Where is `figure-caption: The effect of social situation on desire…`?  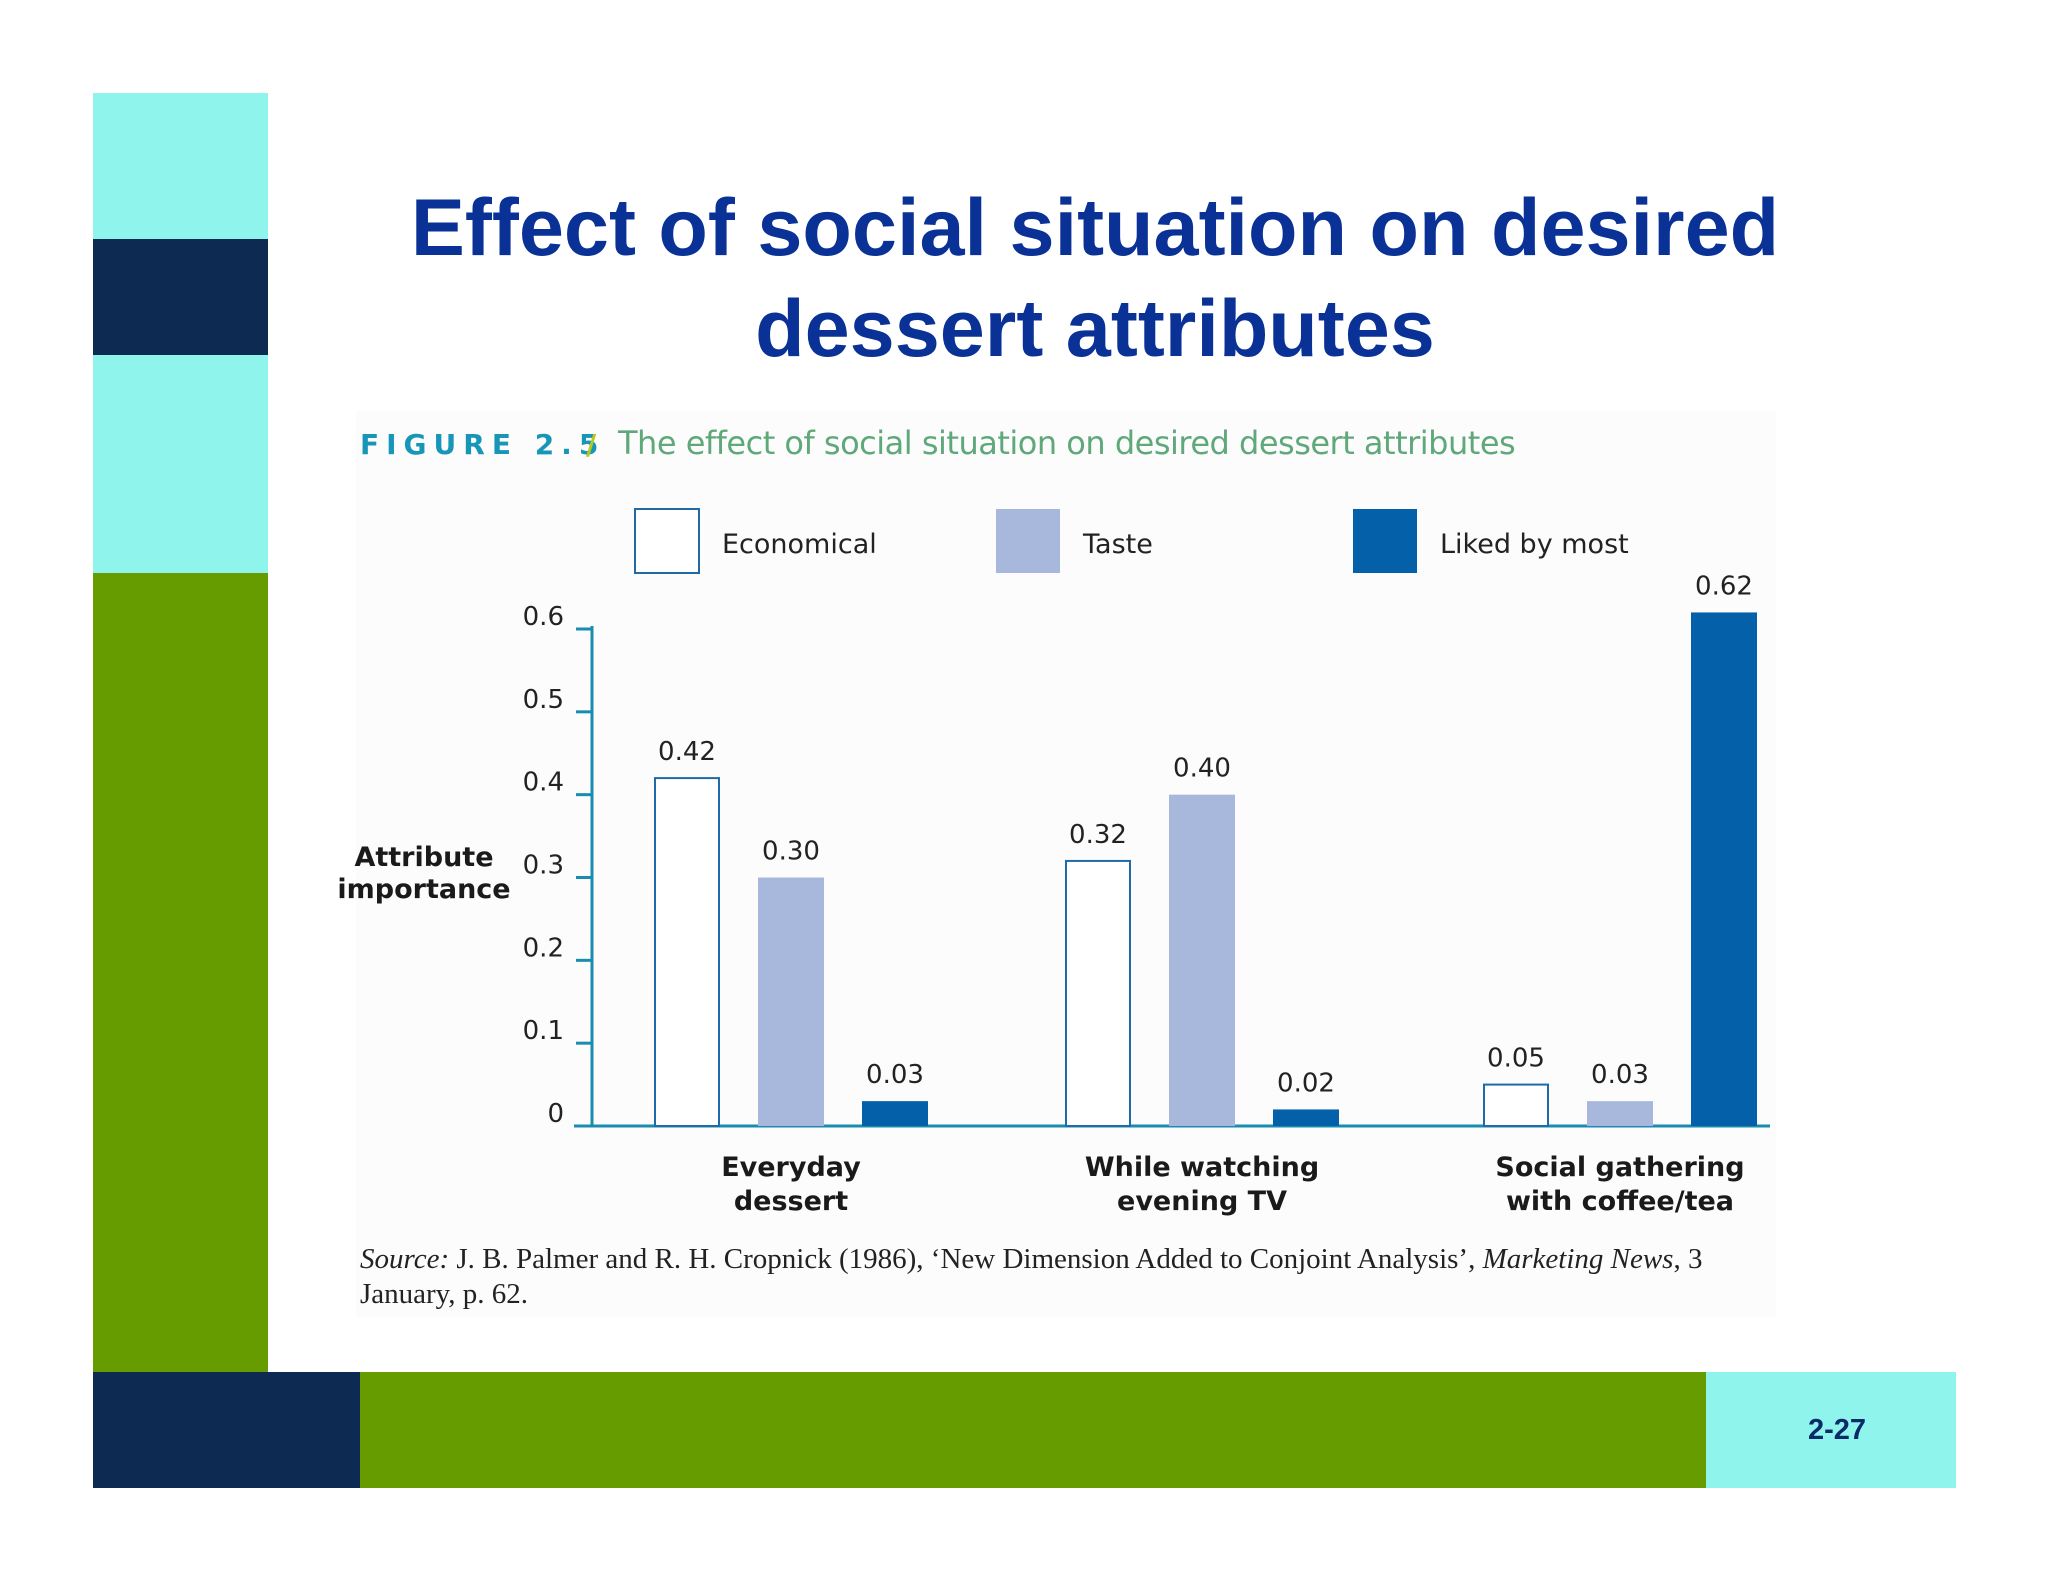
figure-caption: The effect of social situation on desire… is located at coordinates (1067, 443).